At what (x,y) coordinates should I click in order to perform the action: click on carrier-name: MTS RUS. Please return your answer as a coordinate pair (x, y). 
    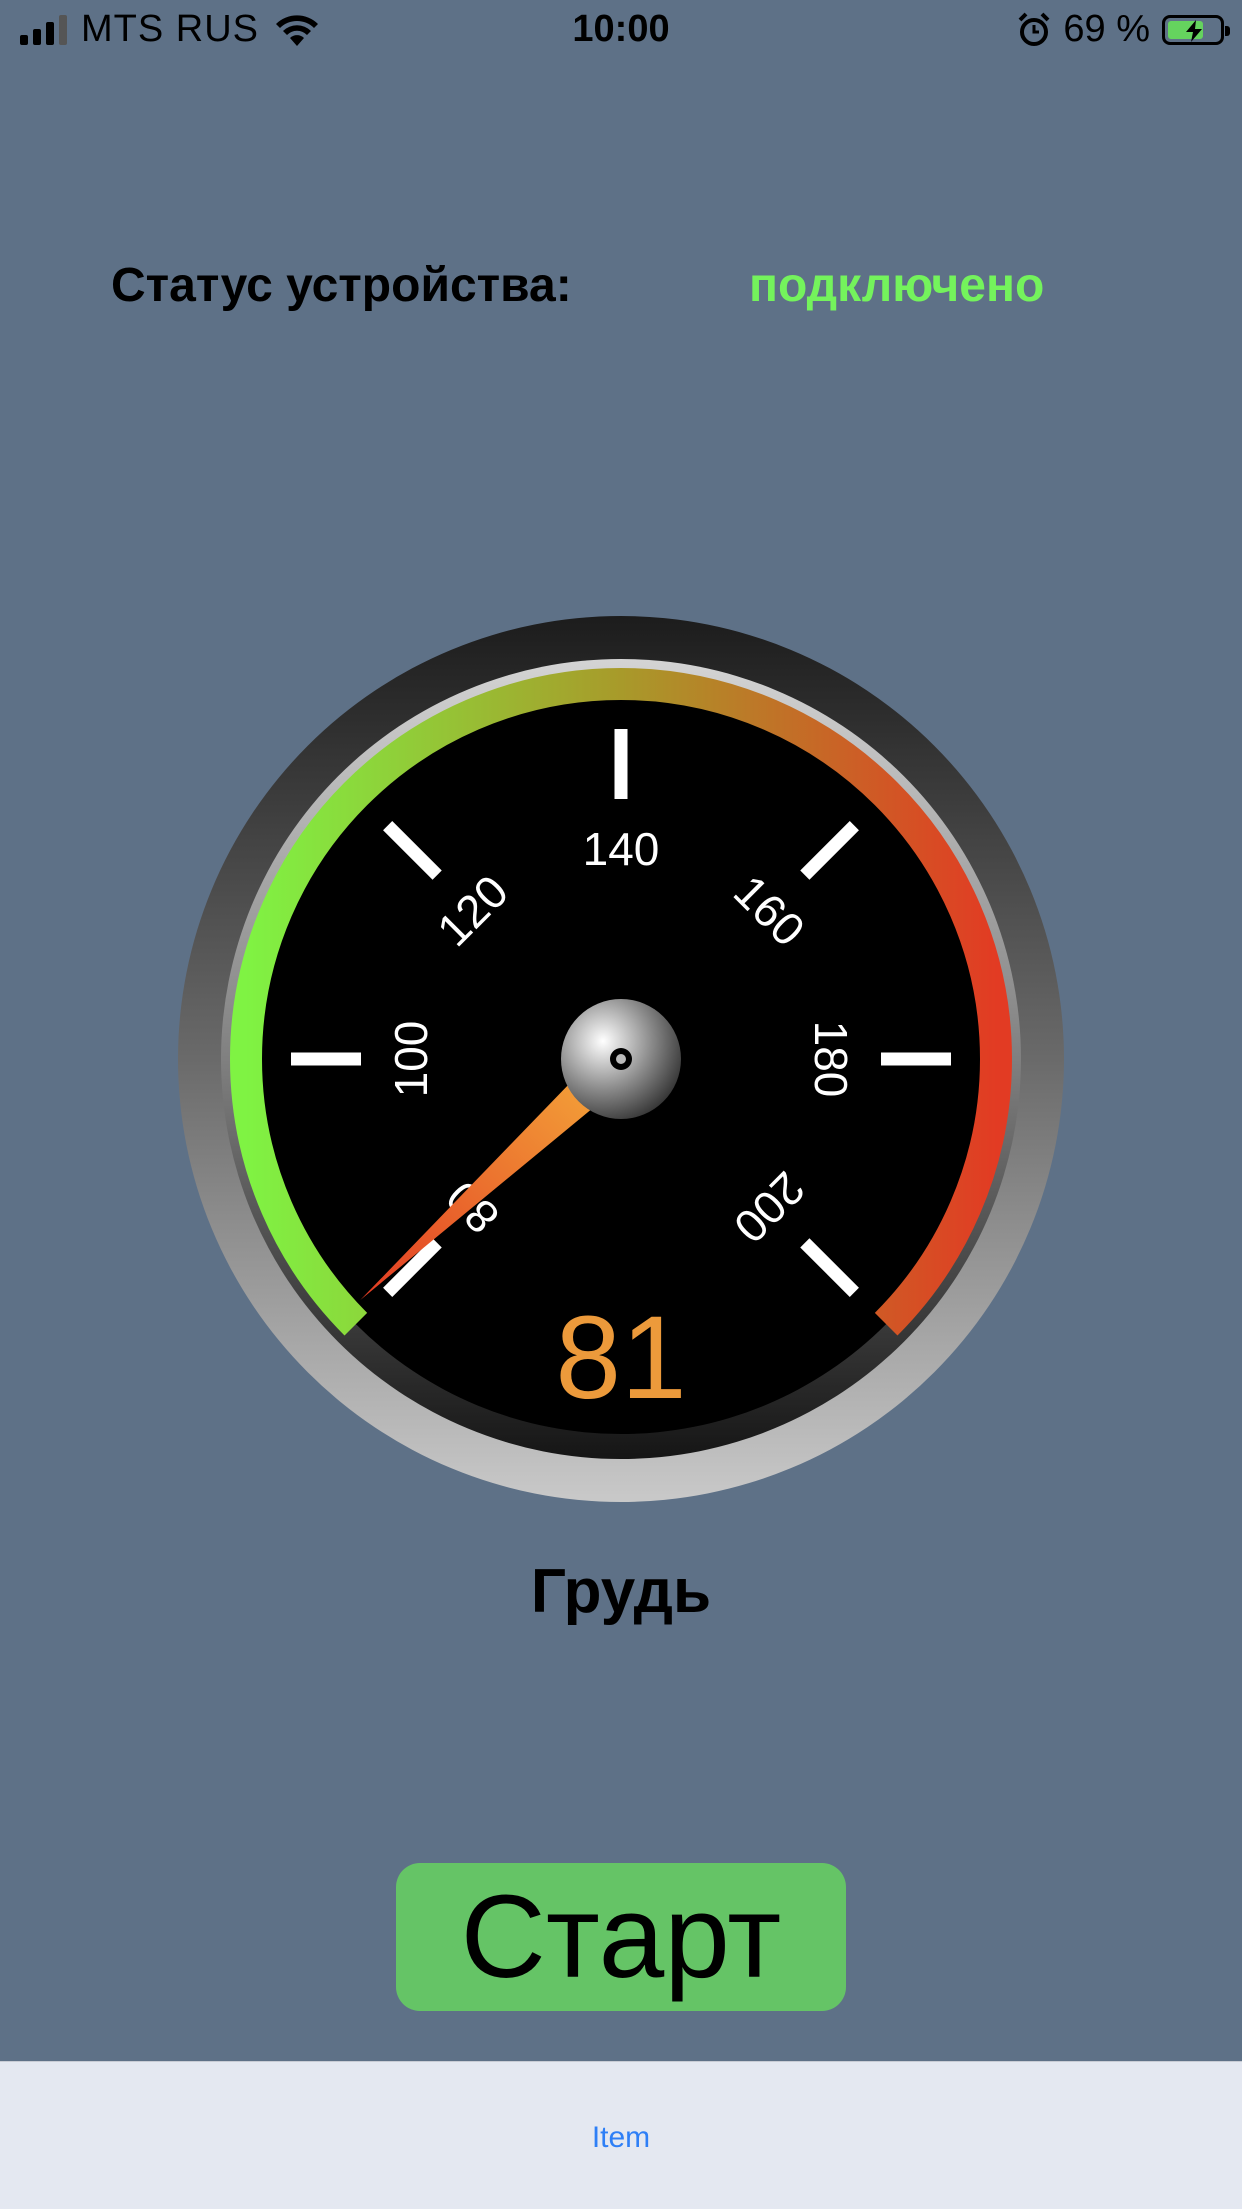
    Looking at the image, I should click on (170, 29).